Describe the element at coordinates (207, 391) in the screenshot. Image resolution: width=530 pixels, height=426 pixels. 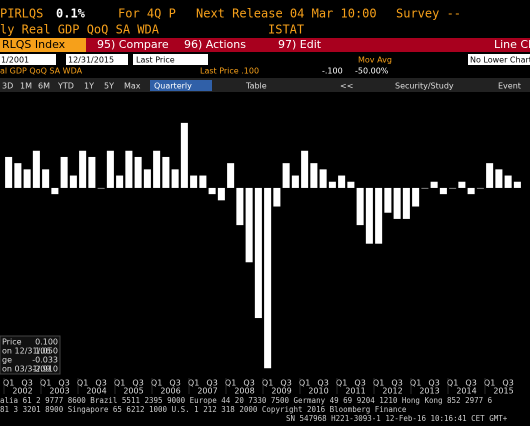
I see `x-year-label: 2007` at that location.